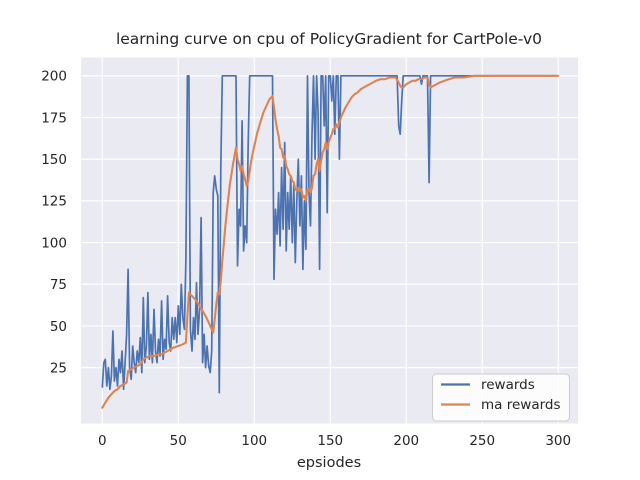 This screenshot has width=640, height=480. I want to click on x-tick-label: 150, so click(330, 441).